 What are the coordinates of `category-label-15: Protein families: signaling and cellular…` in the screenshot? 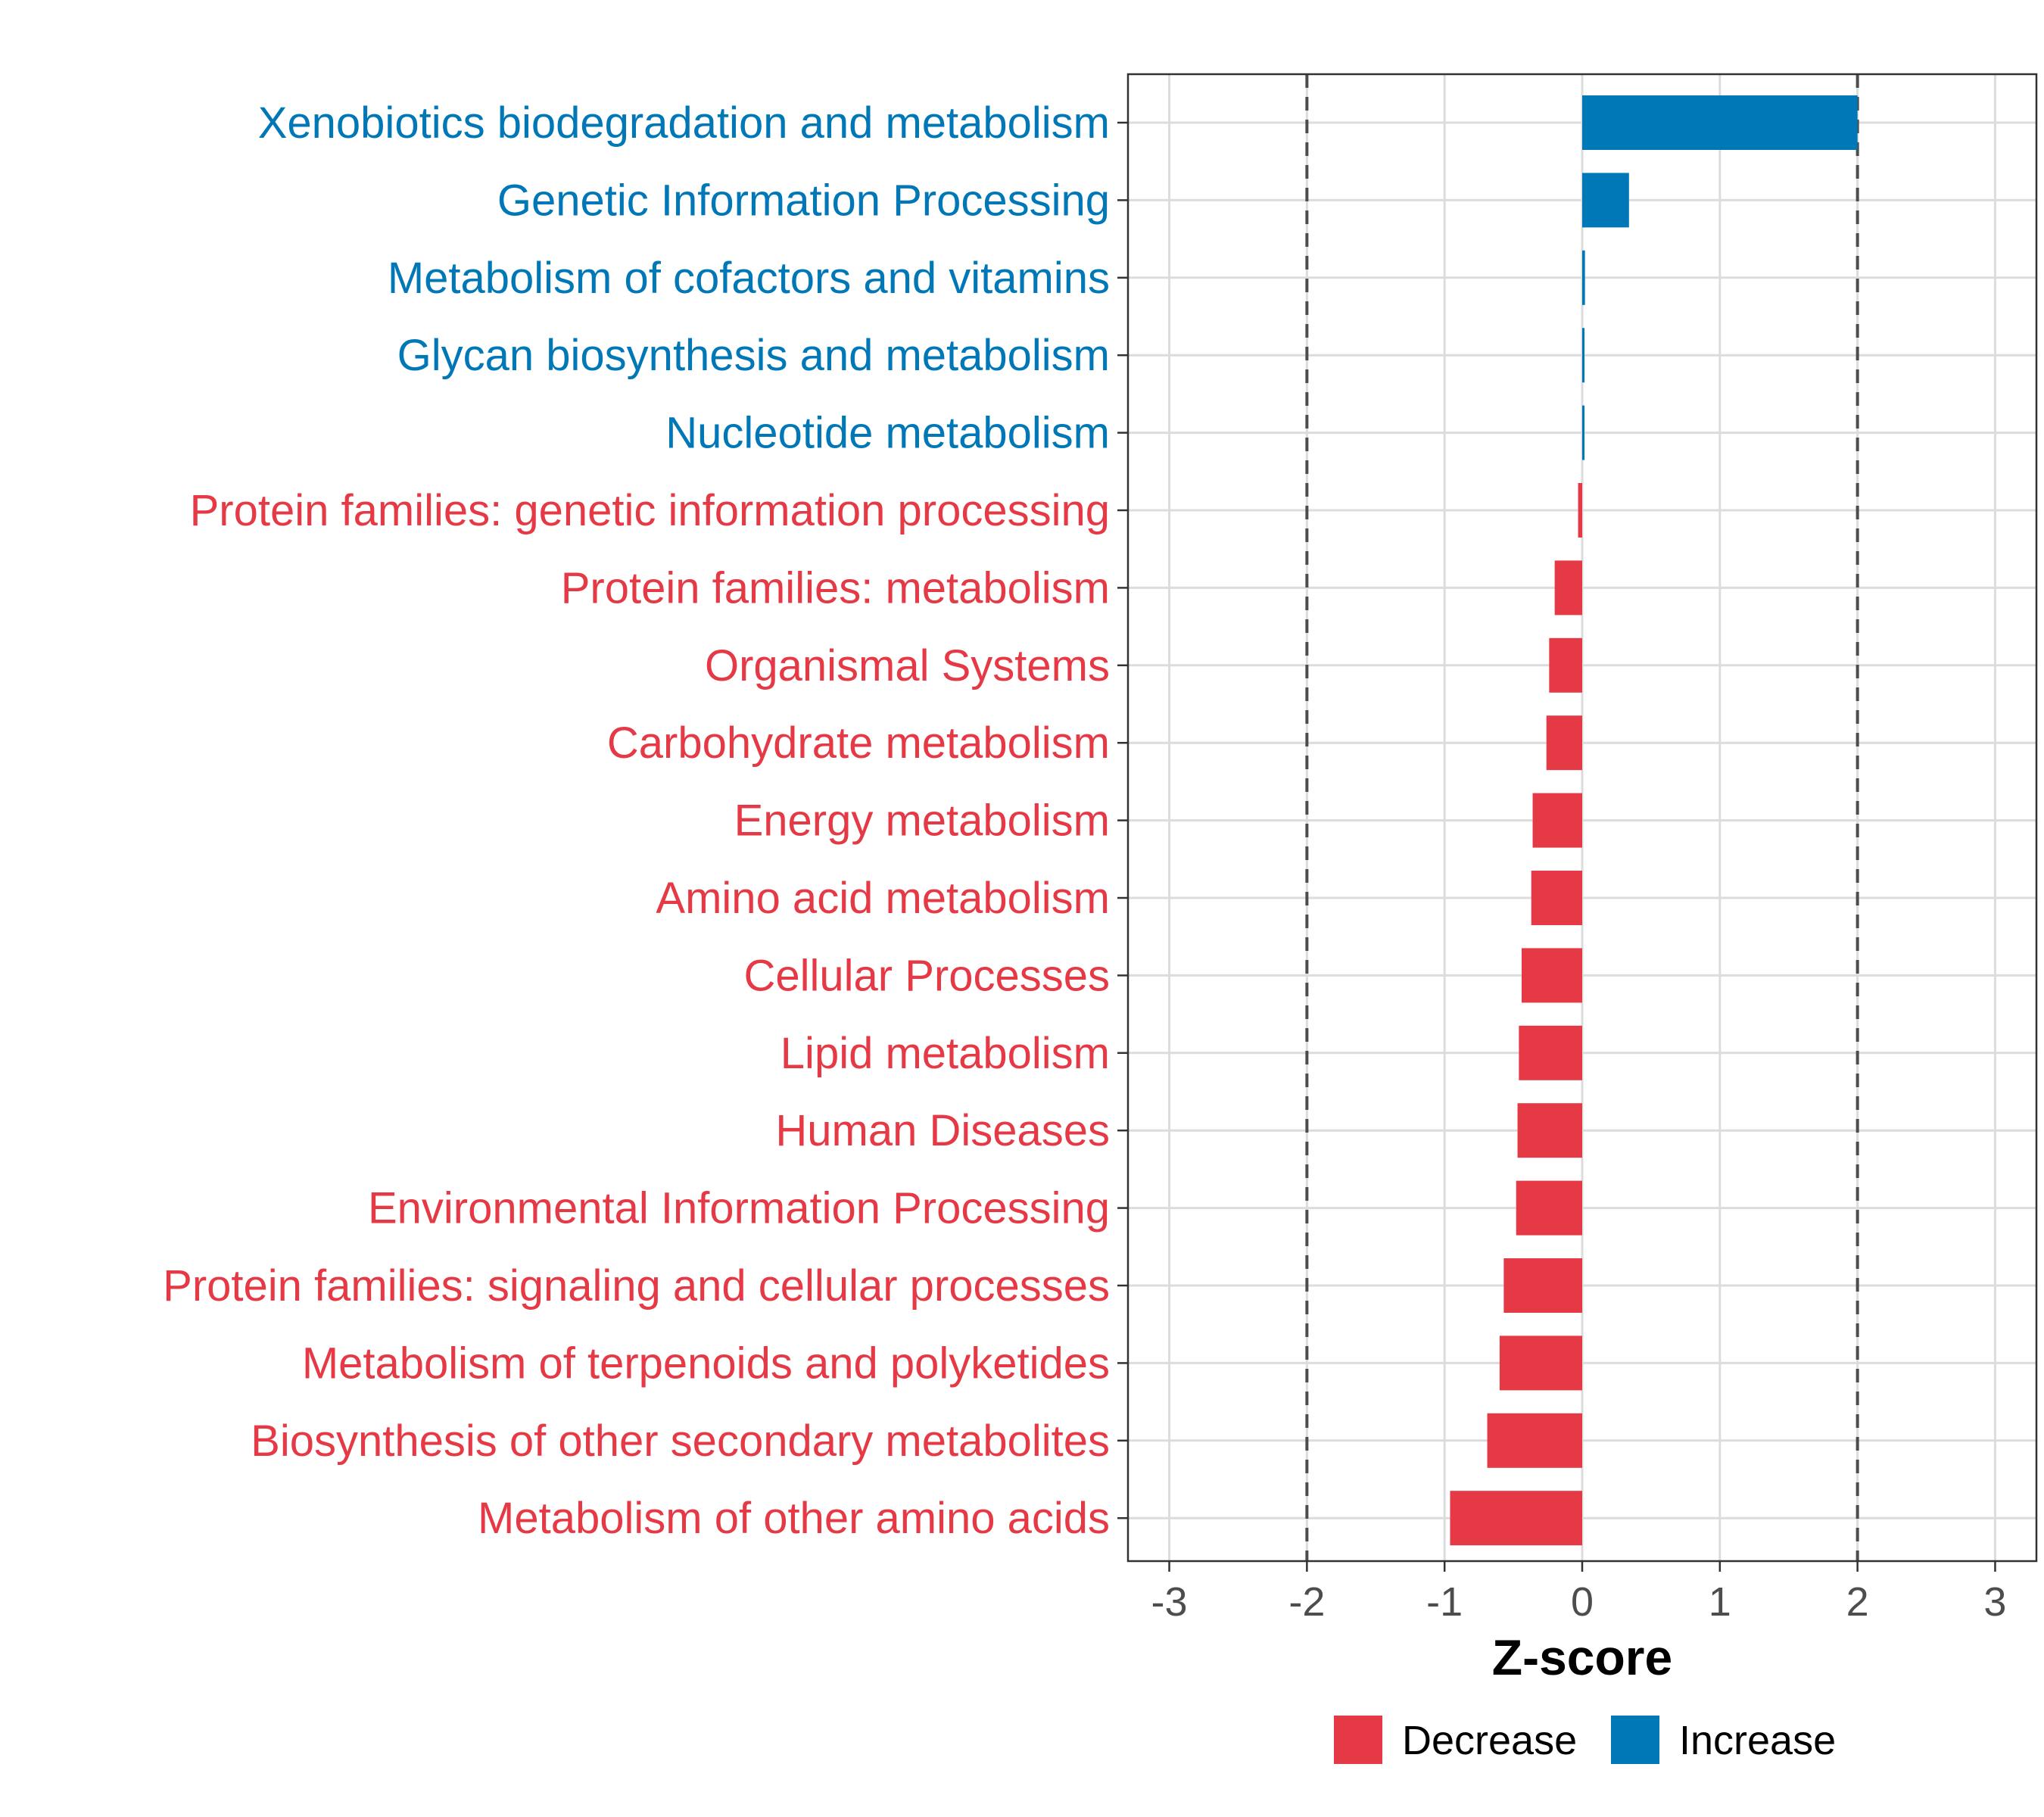 It's located at (636, 1286).